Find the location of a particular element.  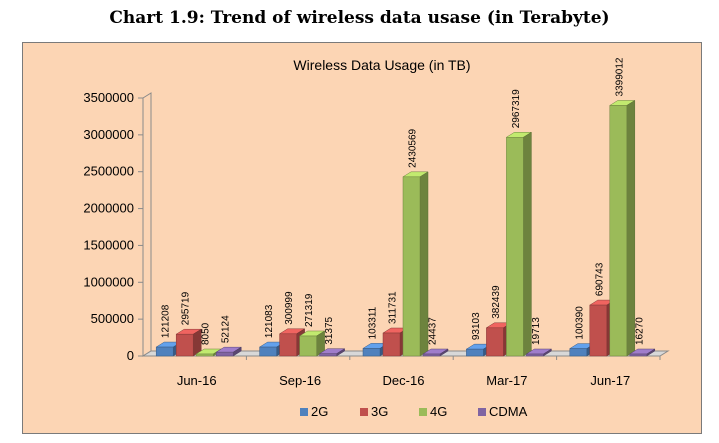

x-tick-label: Jun-16 is located at coordinates (197, 380).